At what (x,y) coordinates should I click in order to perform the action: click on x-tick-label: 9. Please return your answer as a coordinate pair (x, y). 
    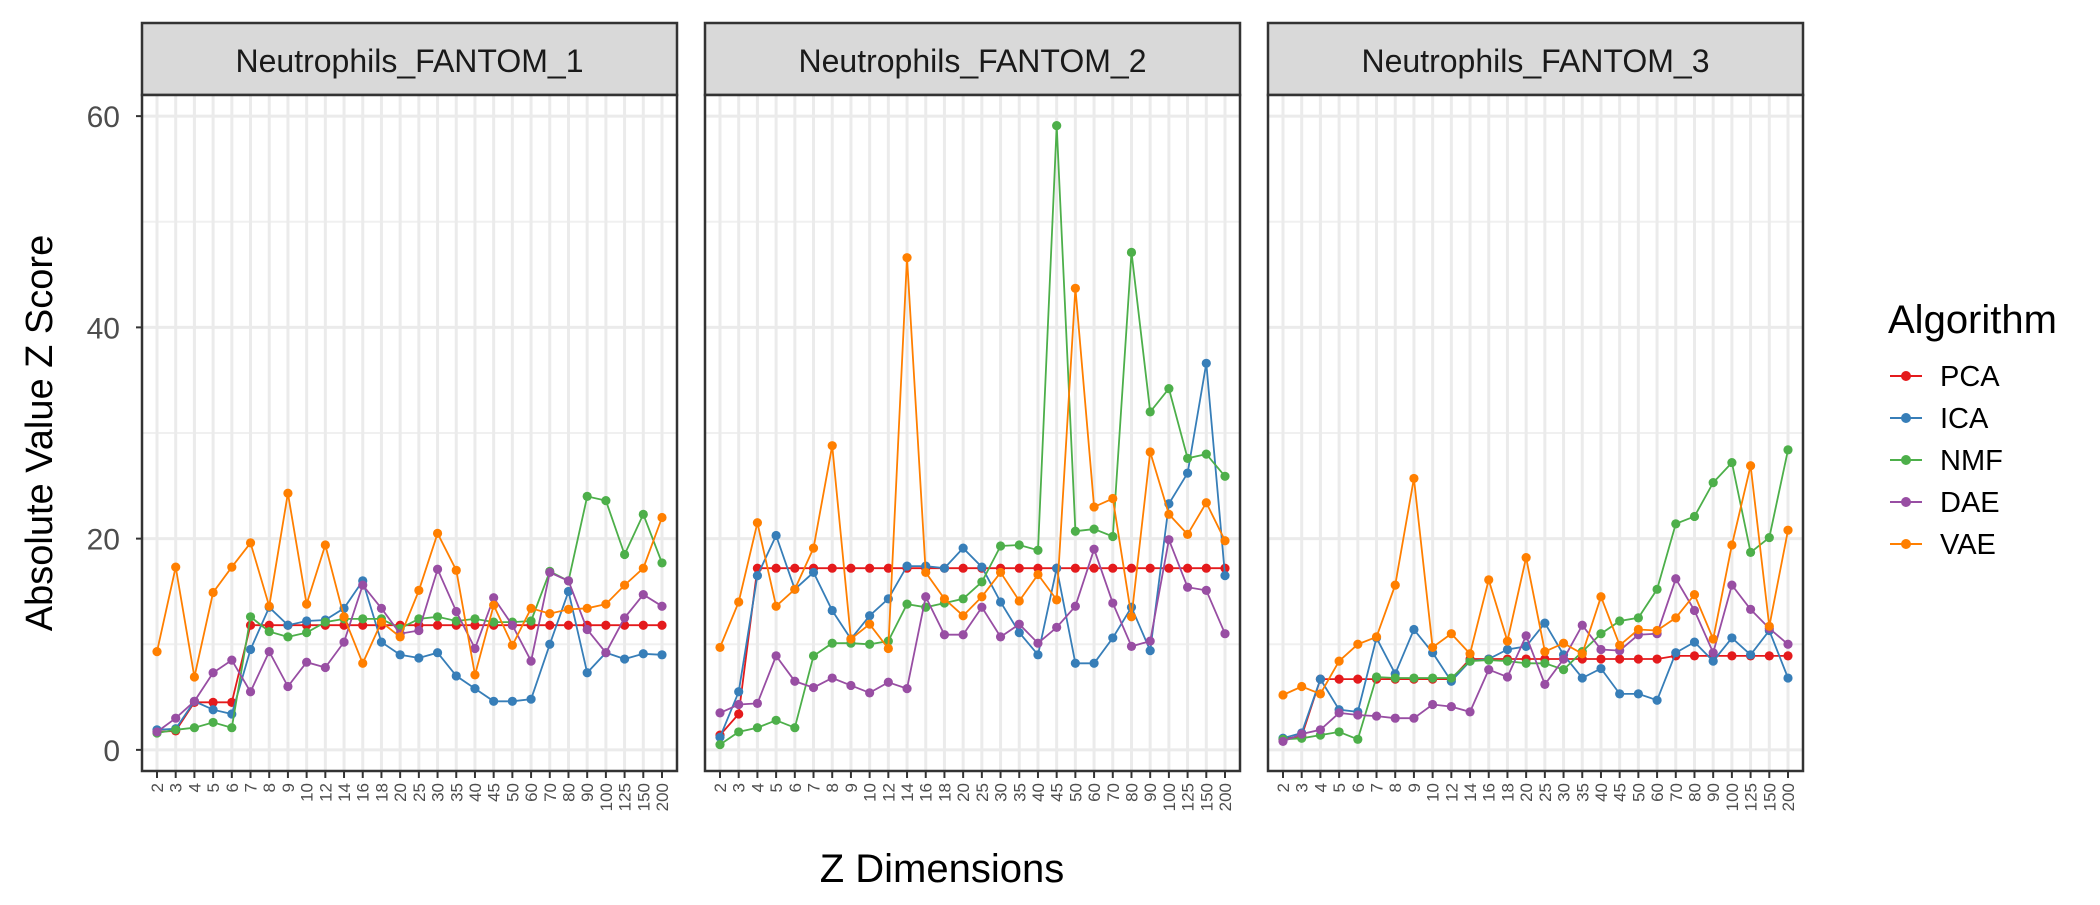
    Looking at the image, I should click on (288, 787).